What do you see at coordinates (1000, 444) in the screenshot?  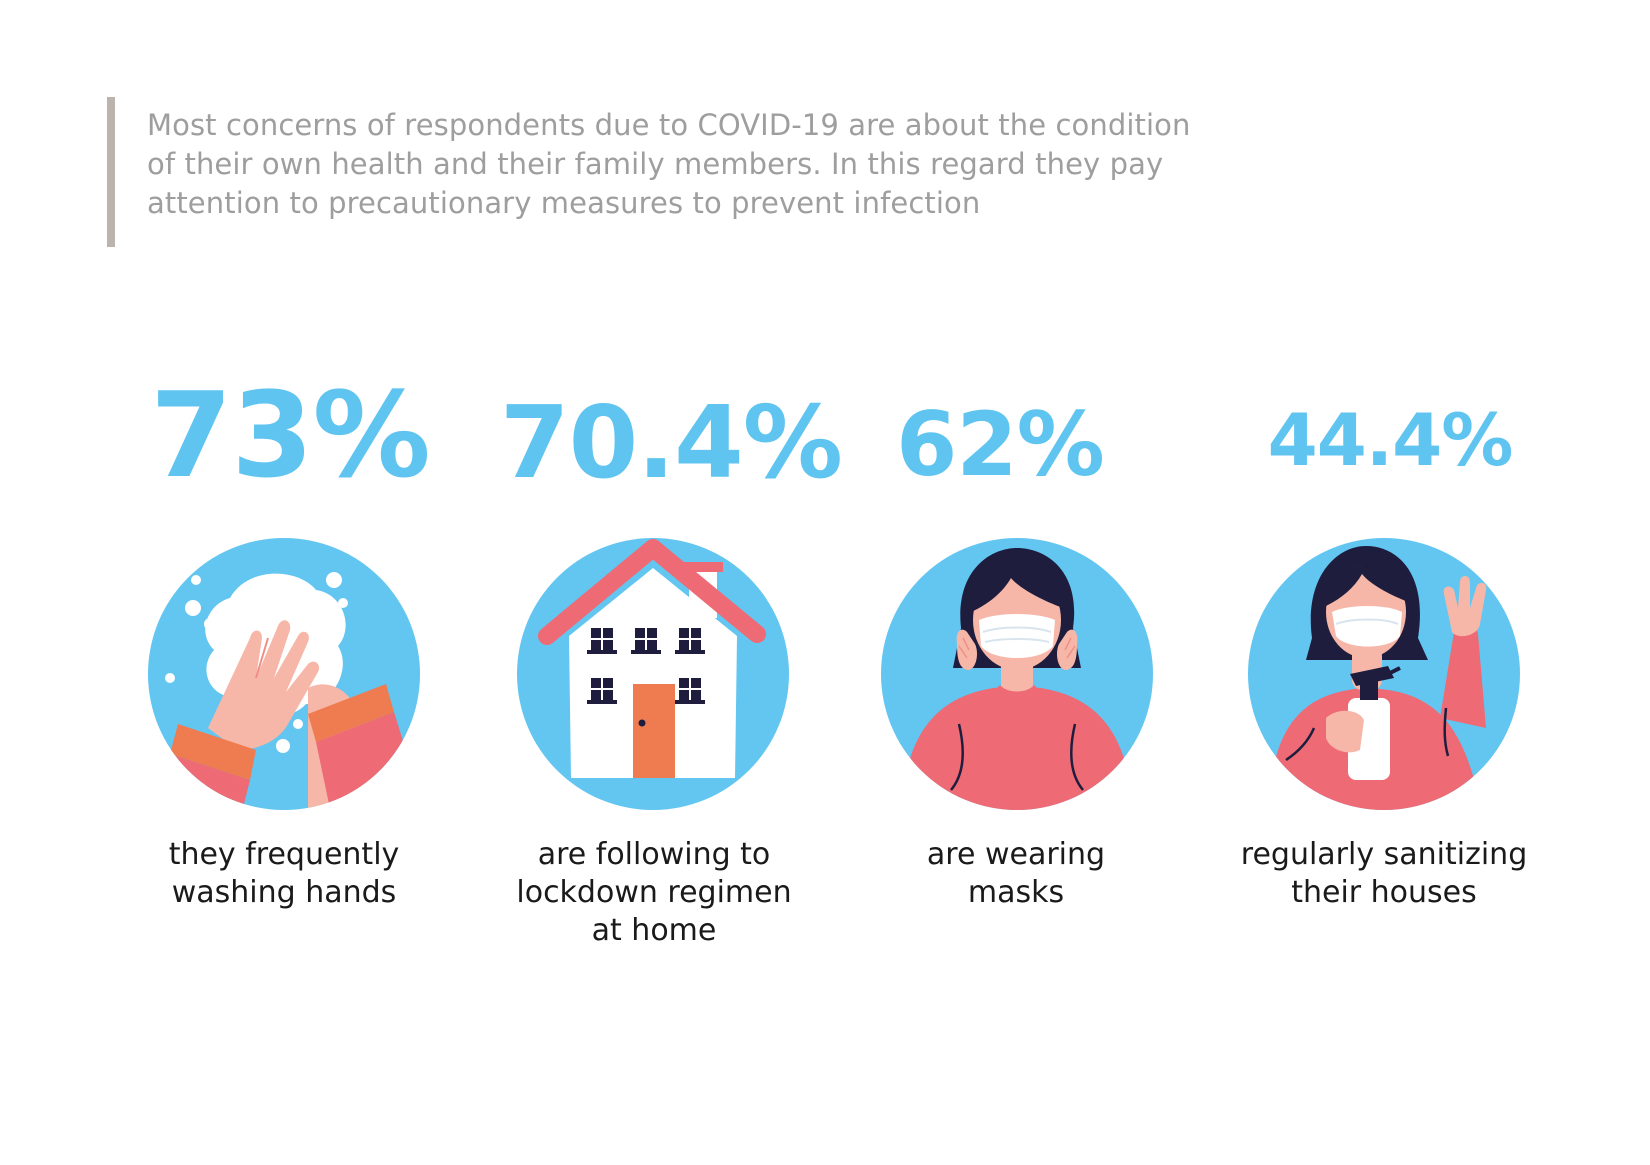 I see `stat-percent-masks: 62%` at bounding box center [1000, 444].